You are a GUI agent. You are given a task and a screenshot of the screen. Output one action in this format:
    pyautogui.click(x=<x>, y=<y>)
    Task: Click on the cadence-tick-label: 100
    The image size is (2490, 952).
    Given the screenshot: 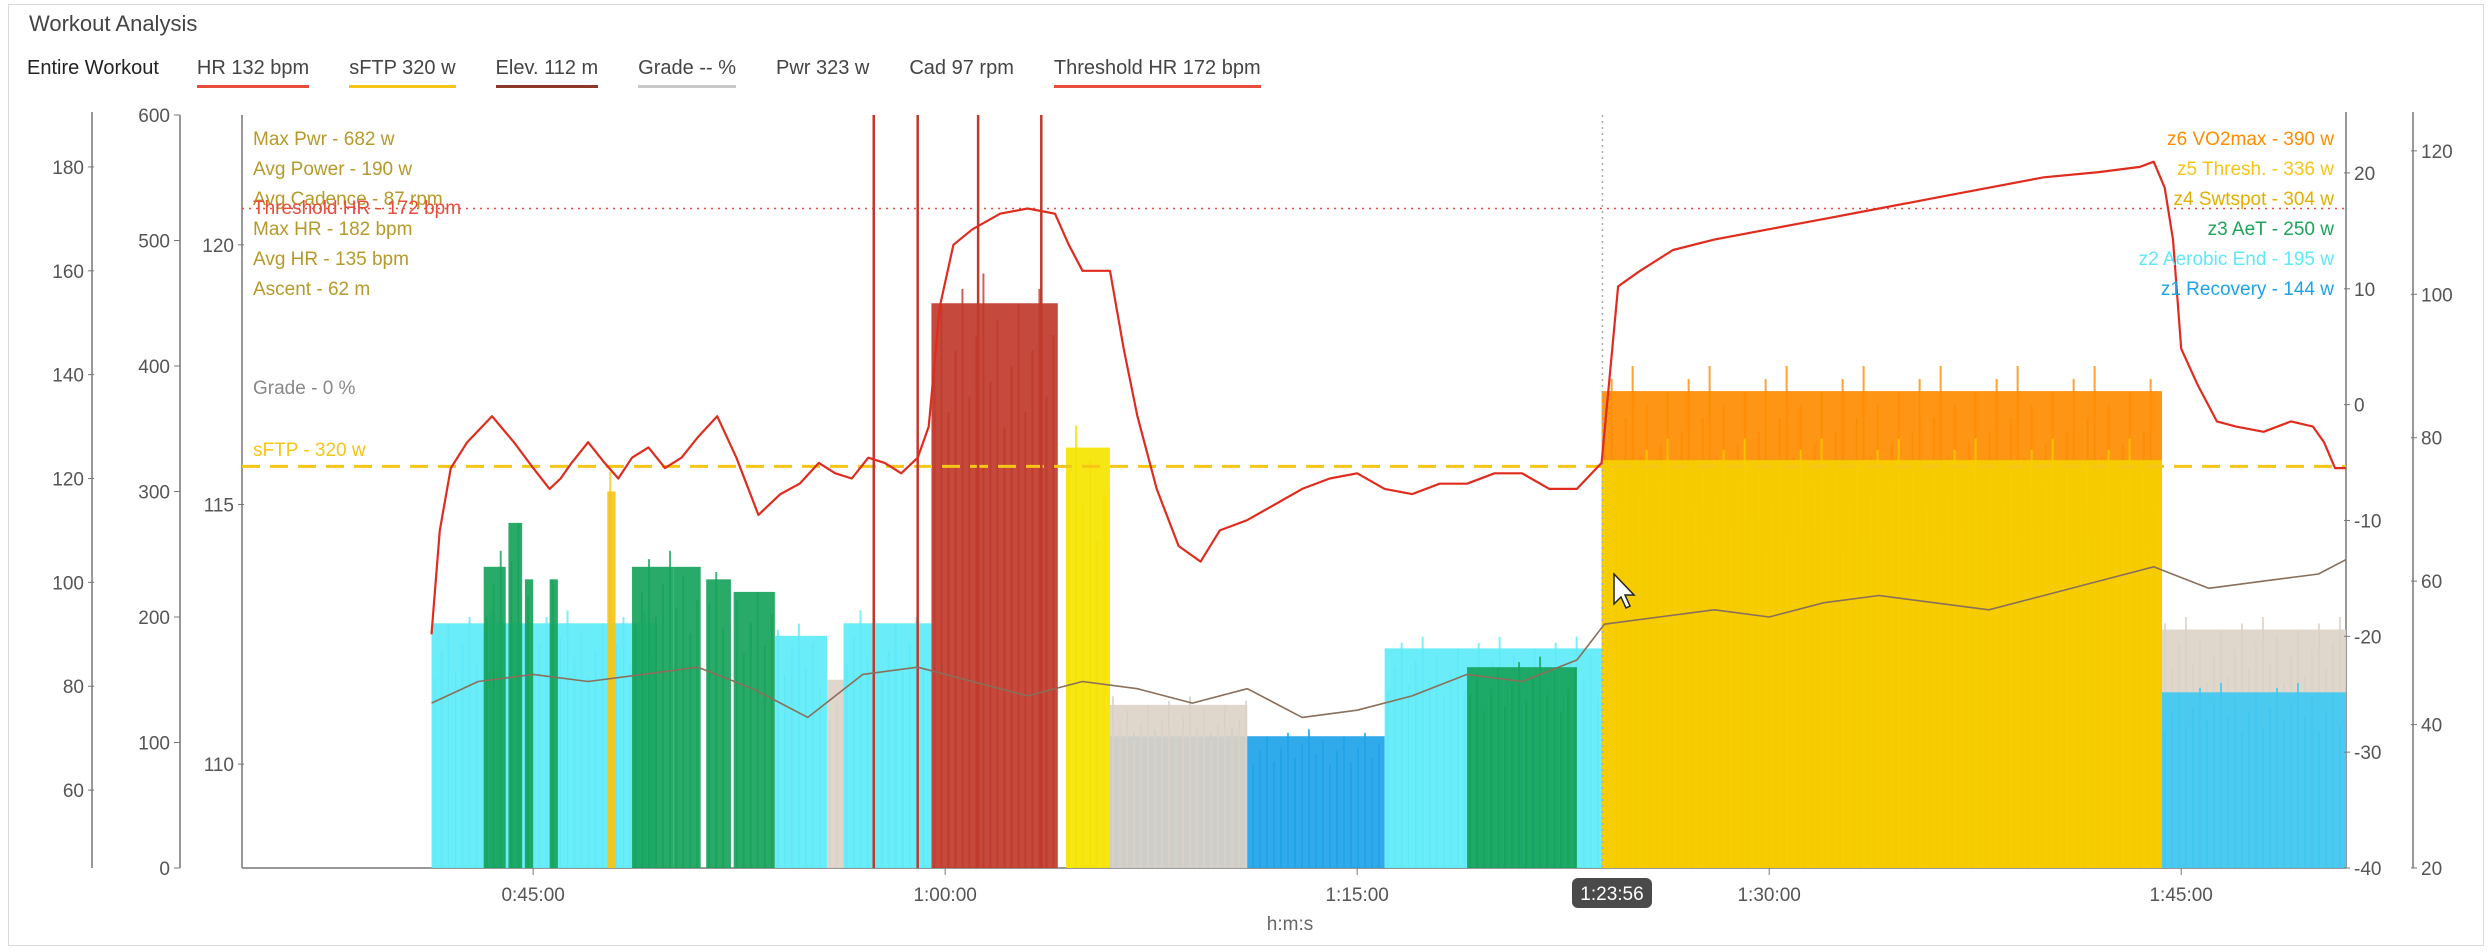 What is the action you would take?
    pyautogui.click(x=2437, y=295)
    